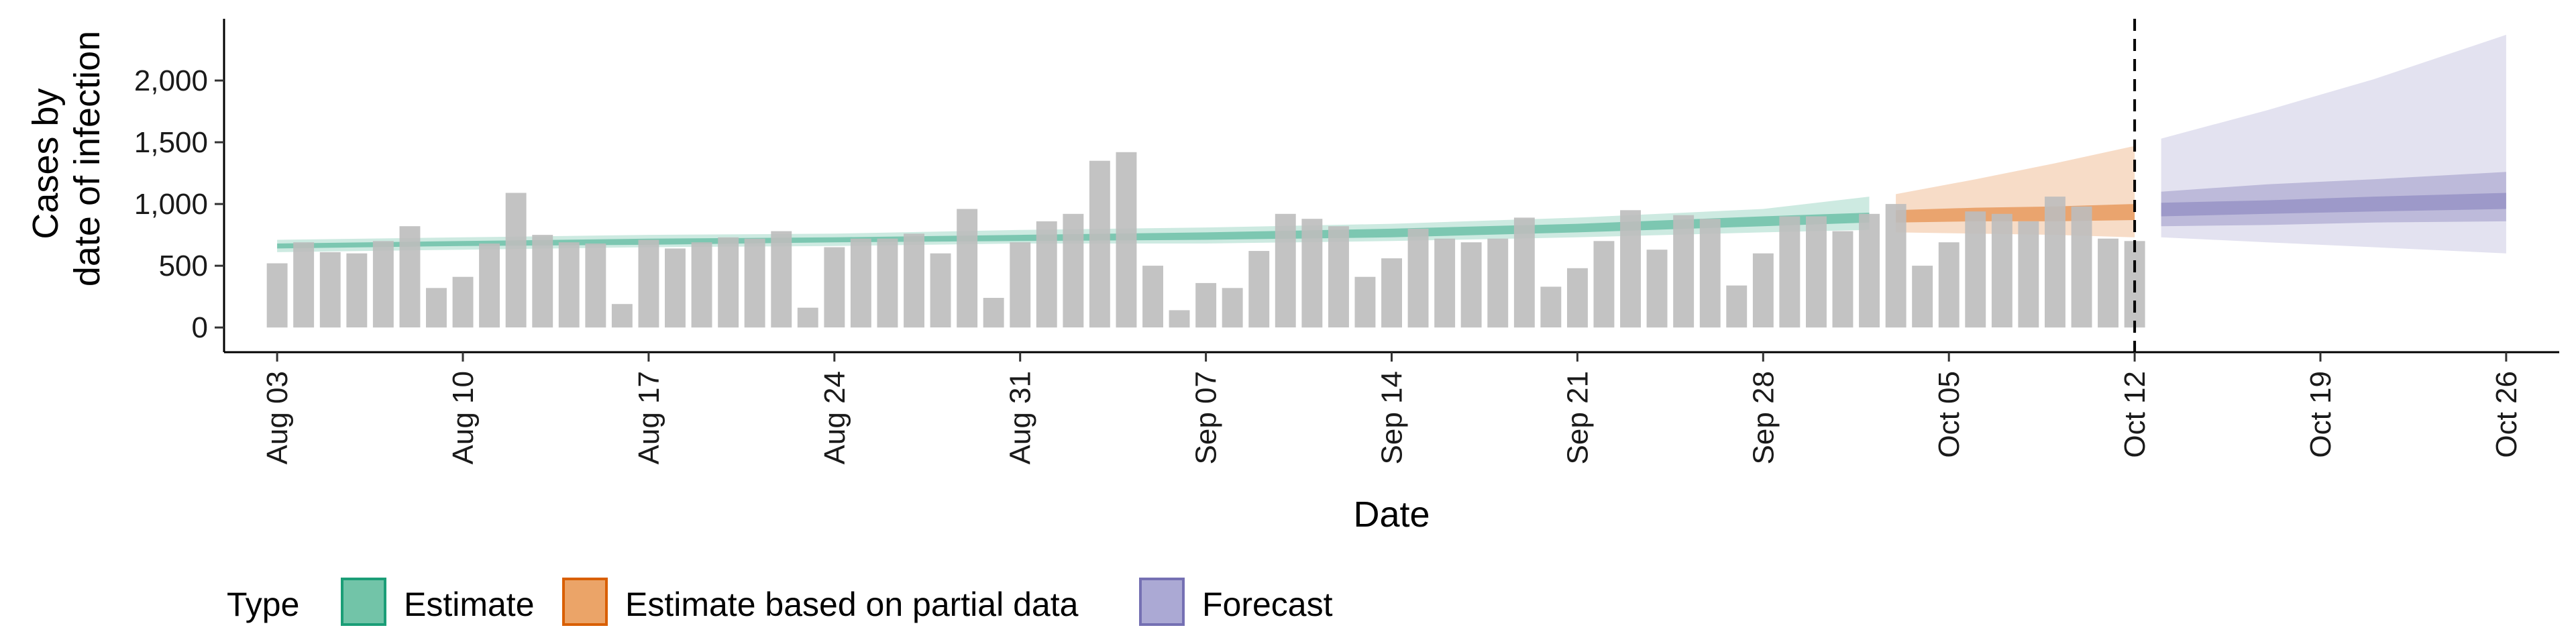  What do you see at coordinates (1577, 417) in the screenshot?
I see `x-tick-label: Sep 21` at bounding box center [1577, 417].